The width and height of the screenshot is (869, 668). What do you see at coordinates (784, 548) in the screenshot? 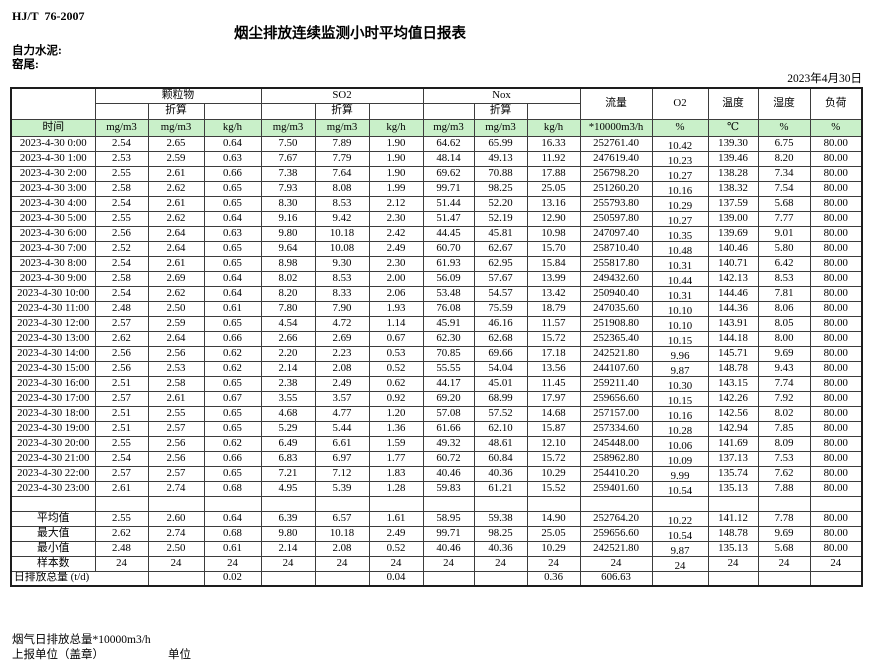
I see `summary-value-cell: 5.68` at bounding box center [784, 548].